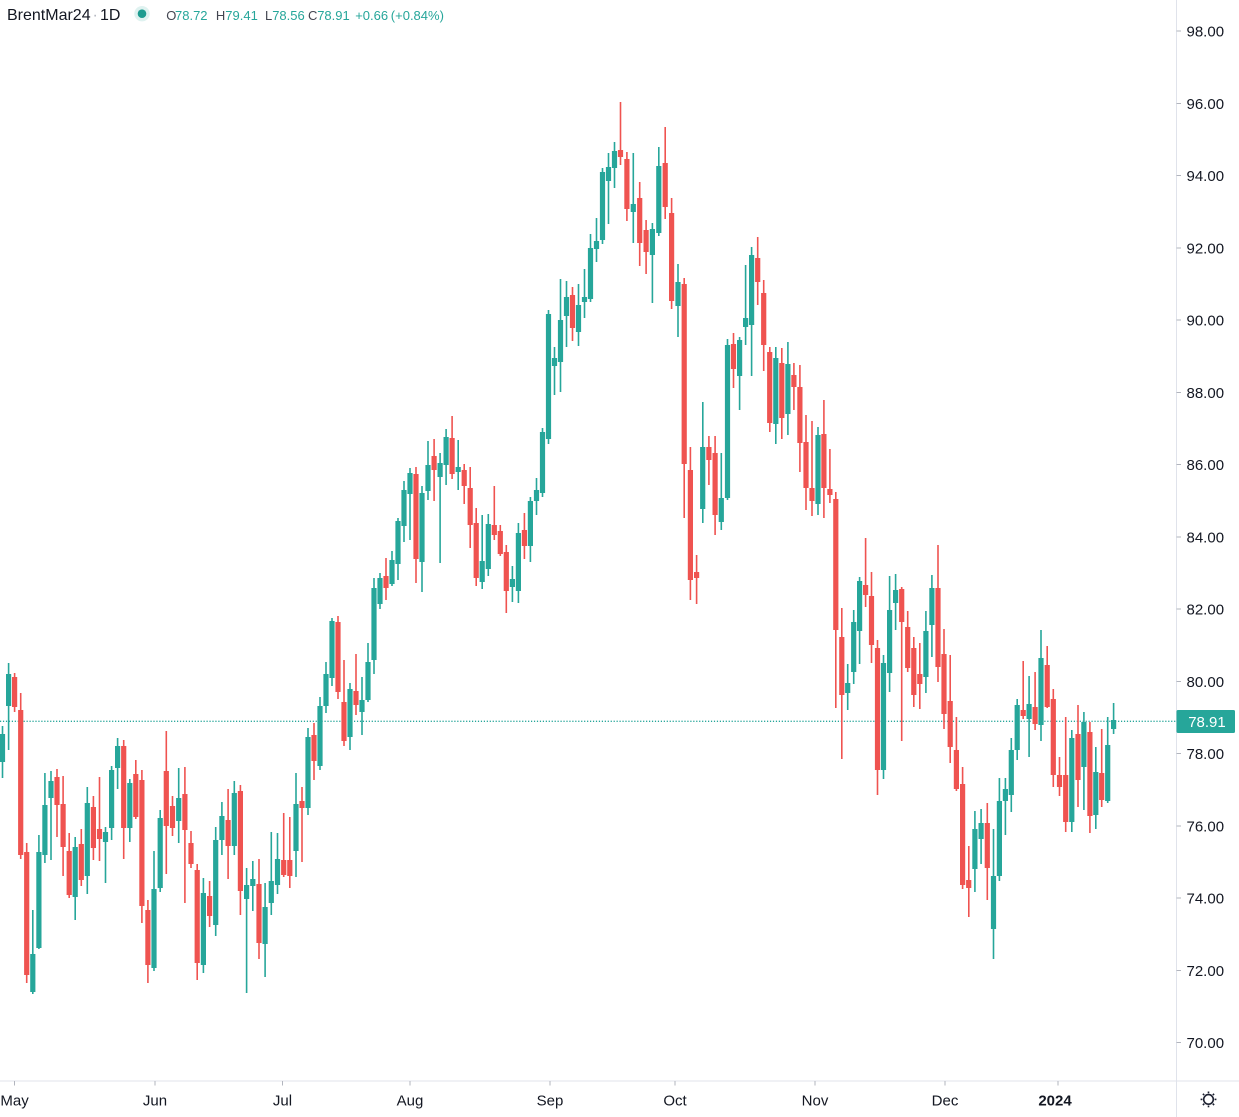 The height and width of the screenshot is (1117, 1239). Describe the element at coordinates (1206, 971) in the screenshot. I see `svg-text: 72.00` at that location.